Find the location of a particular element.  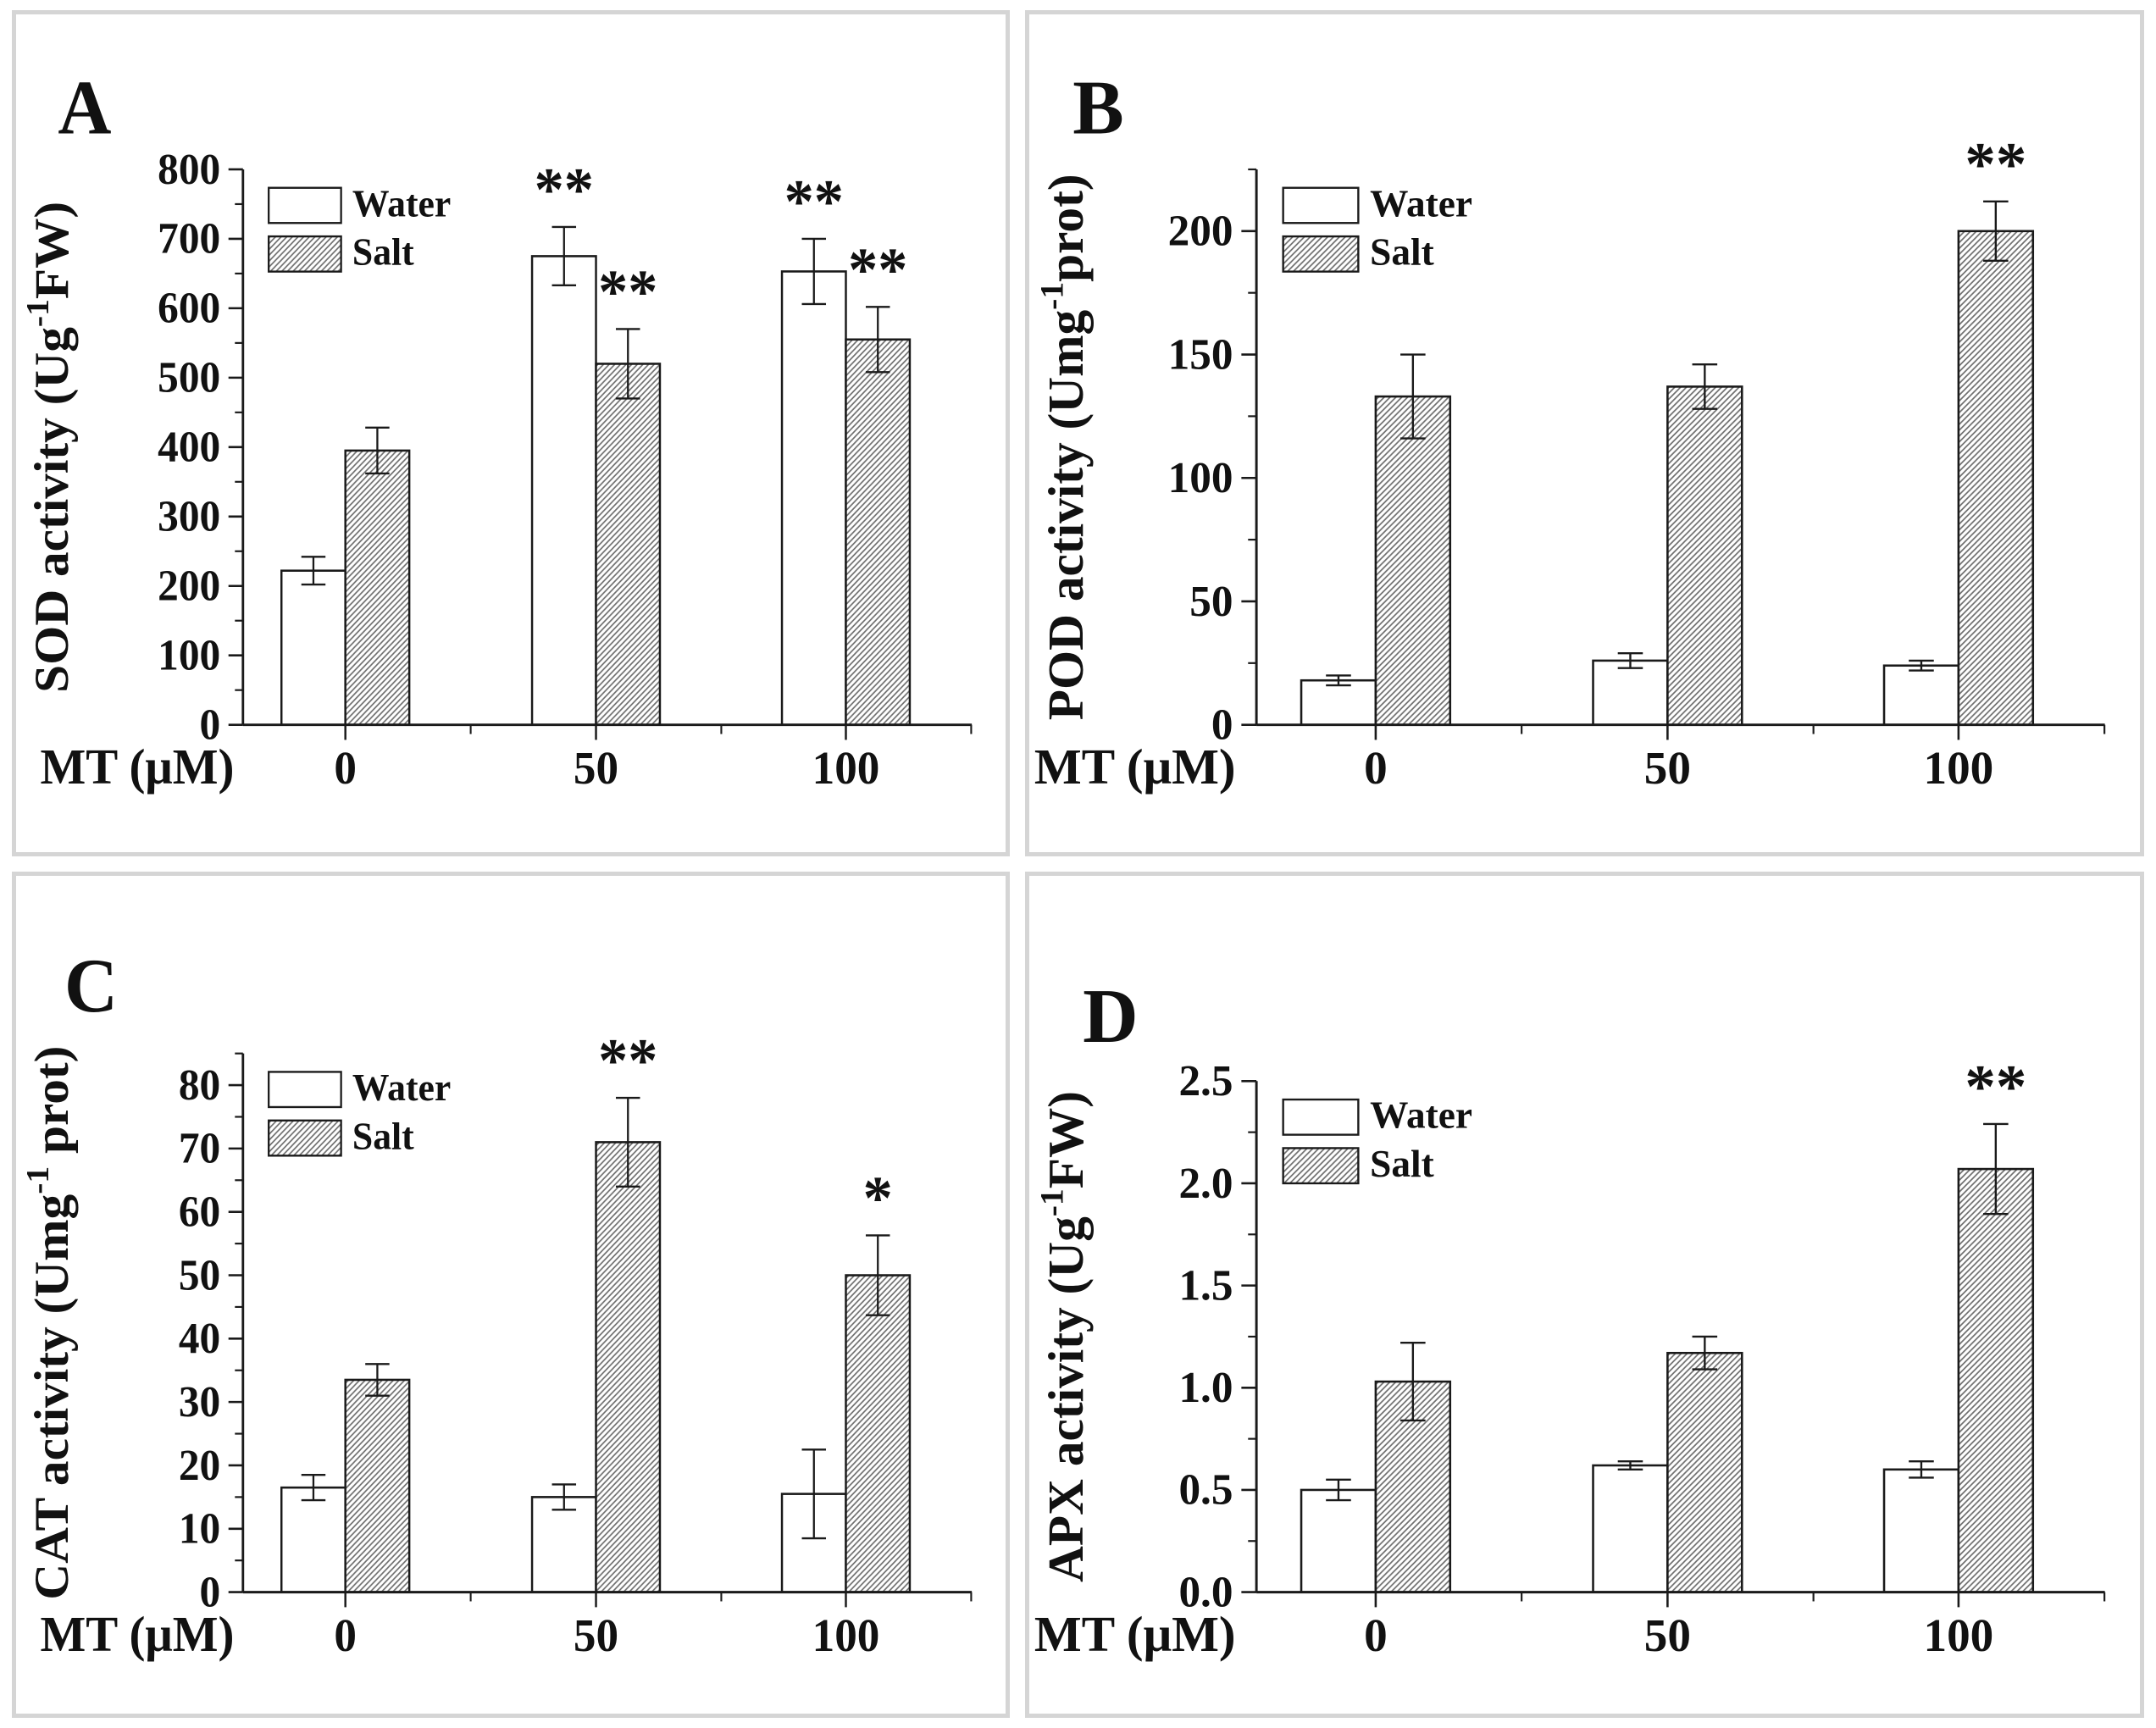

y-tick-label: 10 is located at coordinates (199, 1528).